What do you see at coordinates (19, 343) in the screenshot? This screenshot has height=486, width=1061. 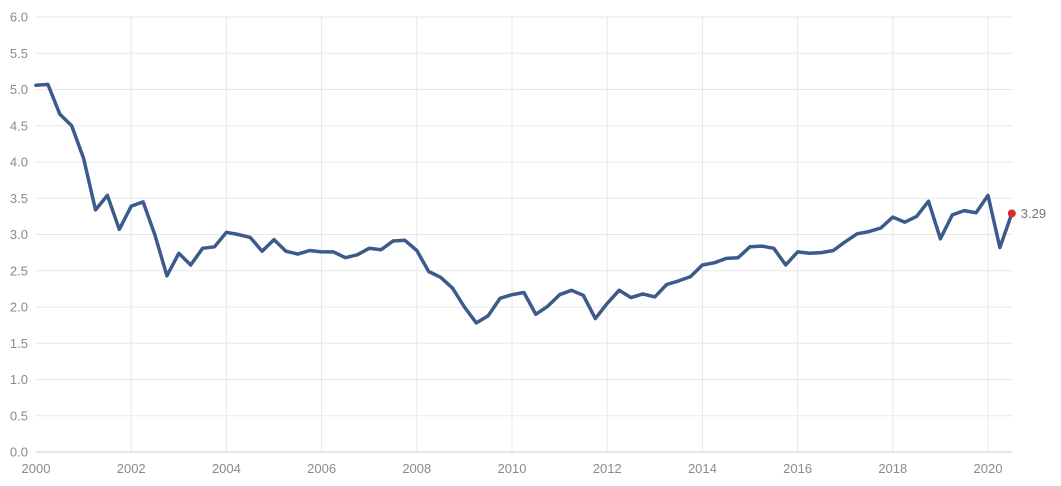 I see `y-tick-label: 1.5` at bounding box center [19, 343].